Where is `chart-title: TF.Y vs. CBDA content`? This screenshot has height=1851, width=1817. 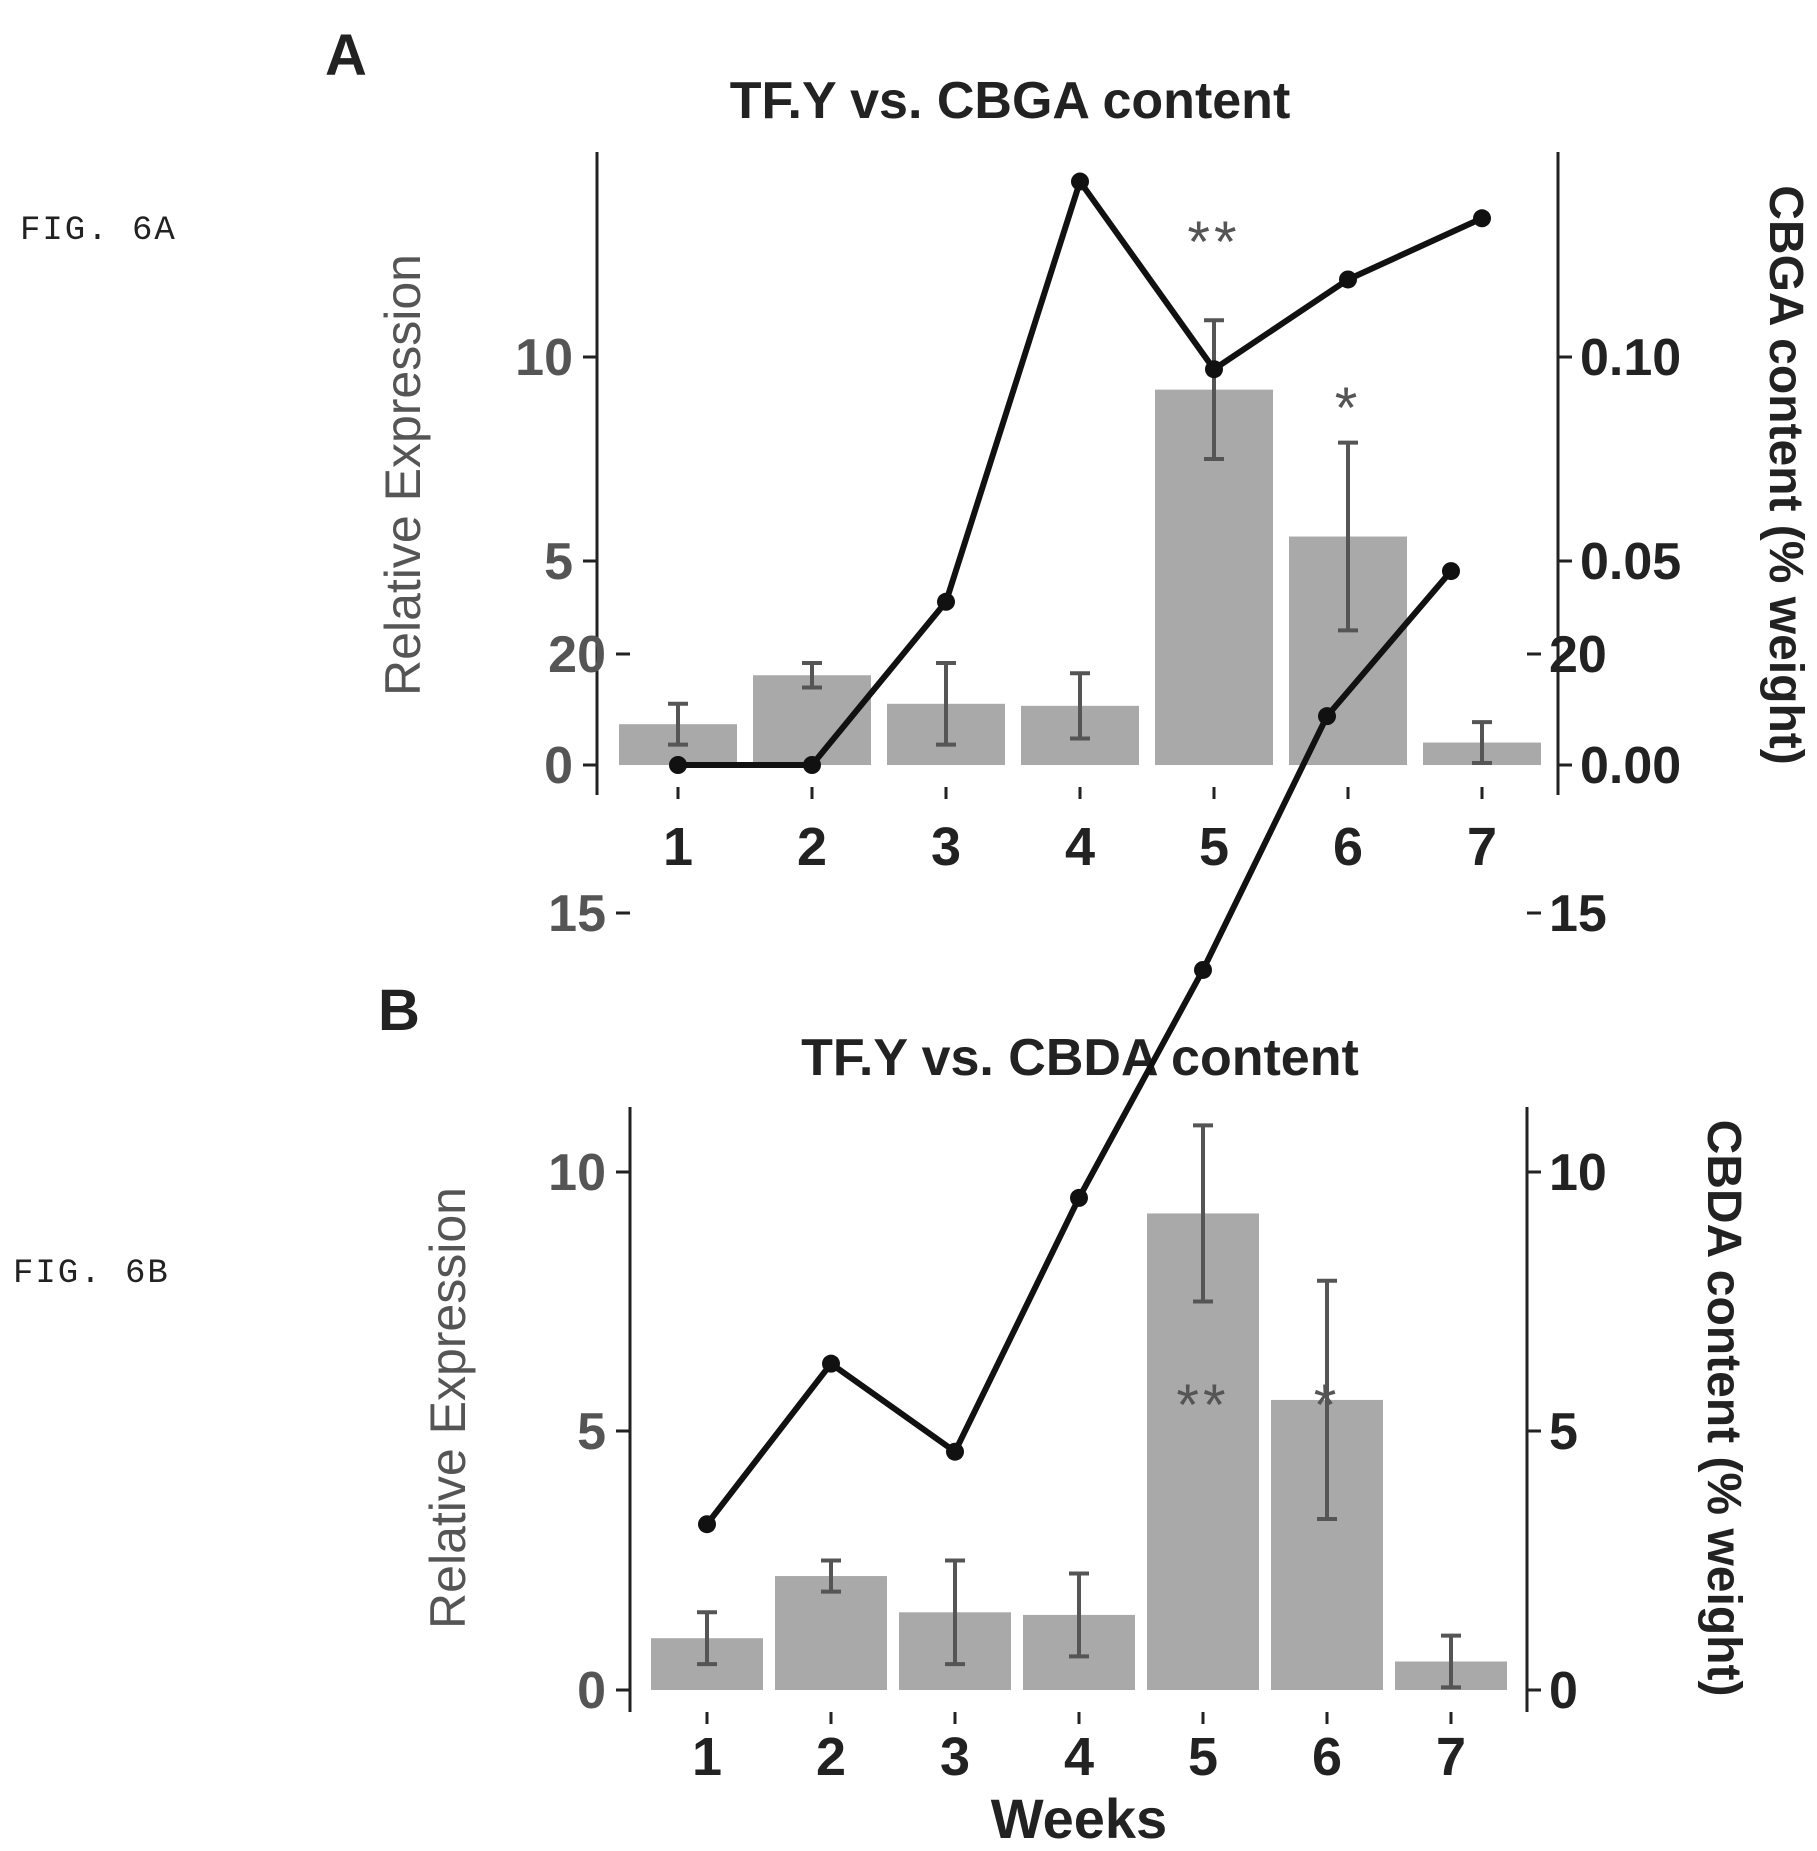 chart-title: TF.Y vs. CBDA content is located at coordinates (1080, 1058).